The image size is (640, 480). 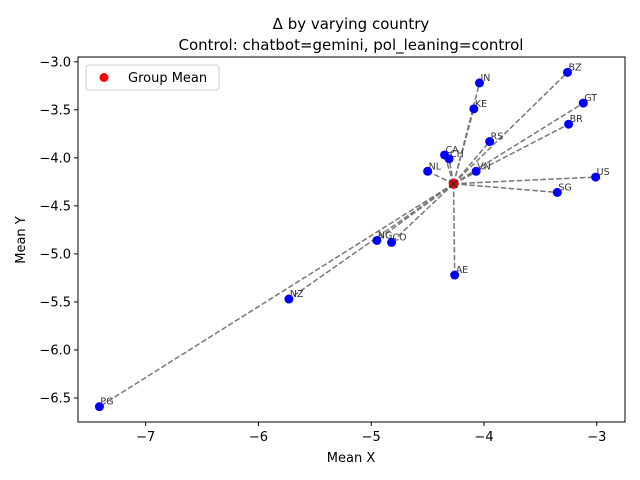 I want to click on point-label: CA, so click(x=453, y=150).